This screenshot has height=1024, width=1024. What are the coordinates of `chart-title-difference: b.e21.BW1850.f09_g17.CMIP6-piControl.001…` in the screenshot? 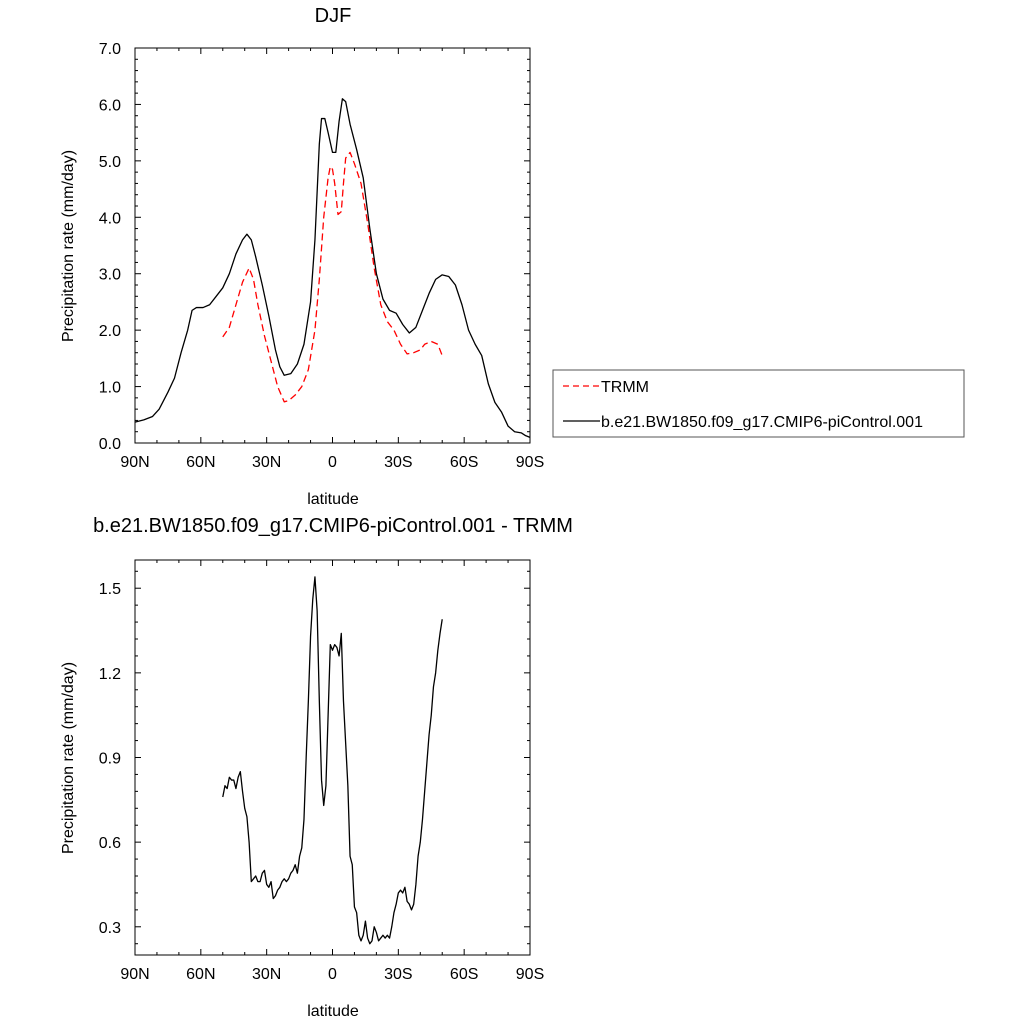 It's located at (333, 526).